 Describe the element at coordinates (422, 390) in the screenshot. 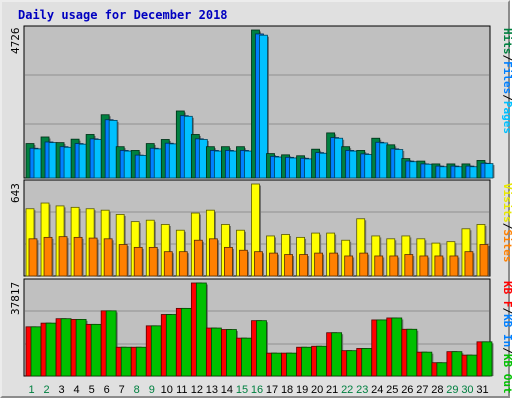

I see `day-label: 27` at that location.